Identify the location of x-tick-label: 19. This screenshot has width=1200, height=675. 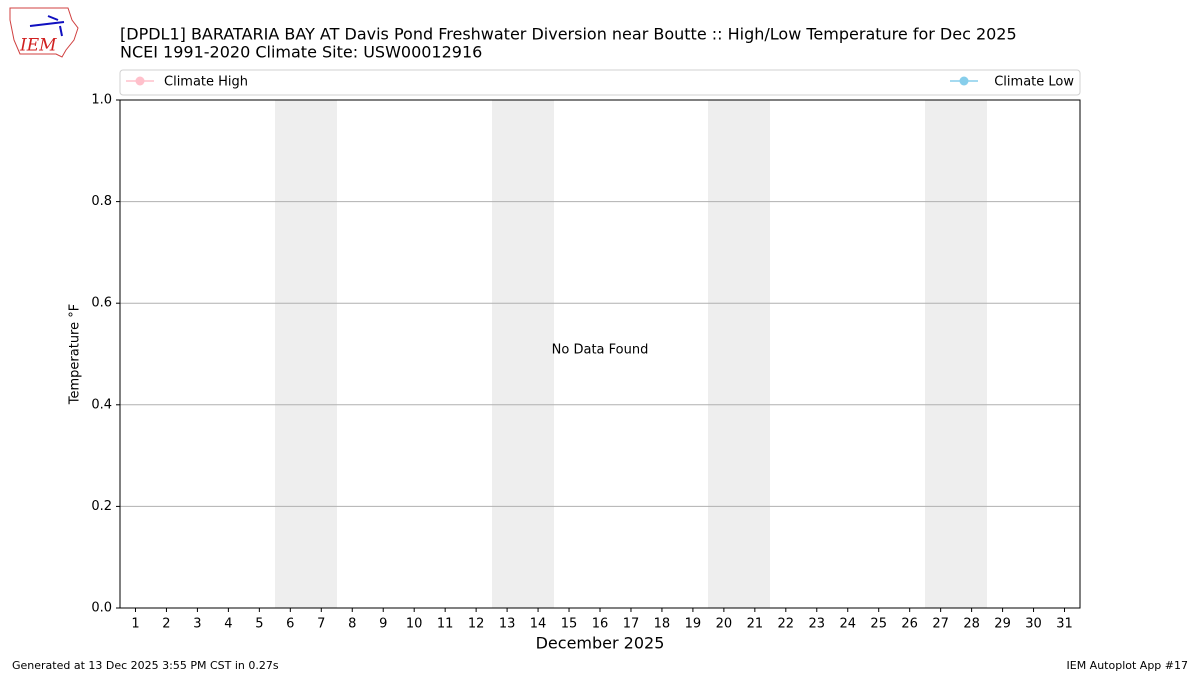
(693, 624).